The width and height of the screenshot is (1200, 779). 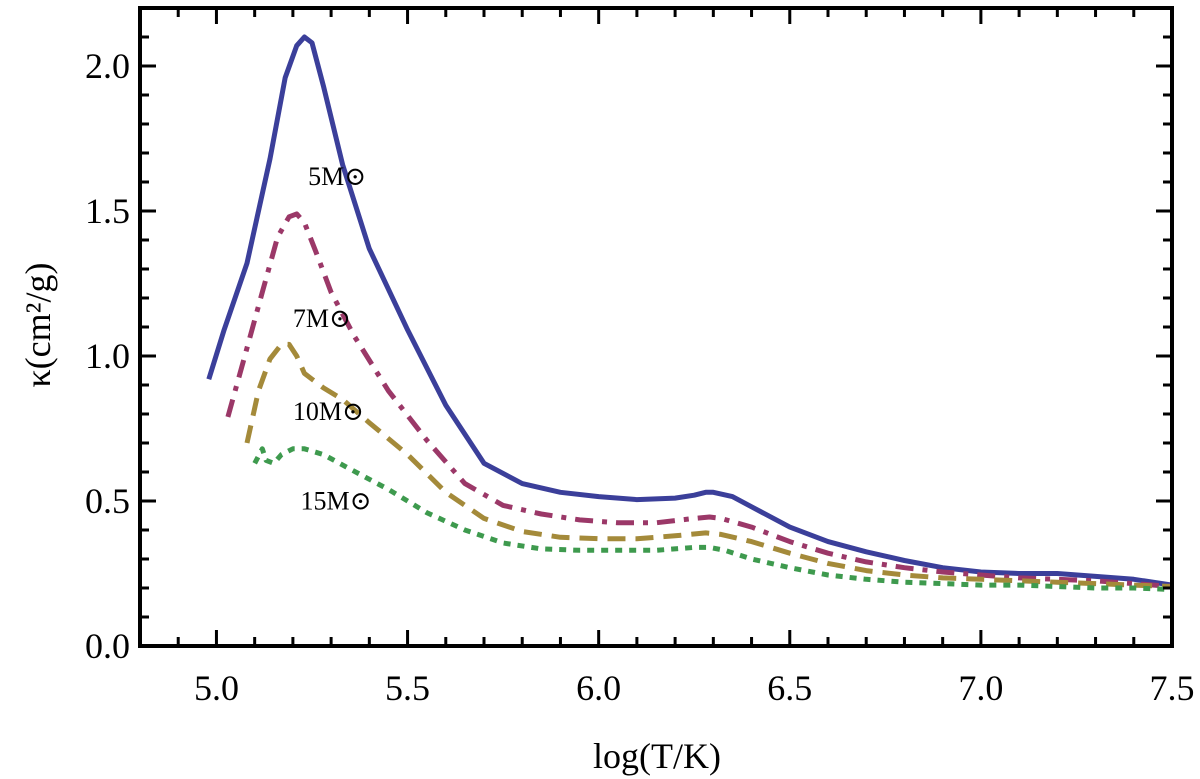 What do you see at coordinates (107, 356) in the screenshot?
I see `y-tick-label: 1.0` at bounding box center [107, 356].